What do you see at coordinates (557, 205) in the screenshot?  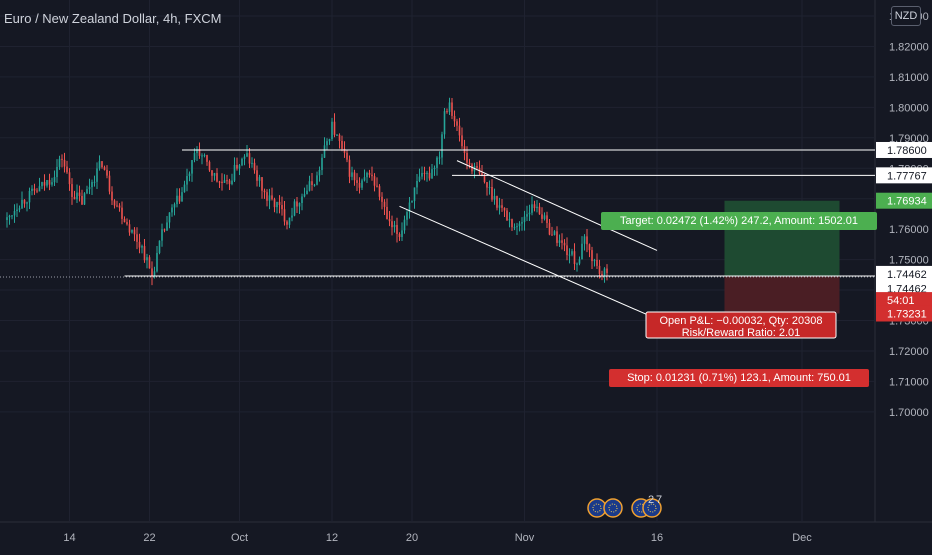 I see `channel-upper-line` at bounding box center [557, 205].